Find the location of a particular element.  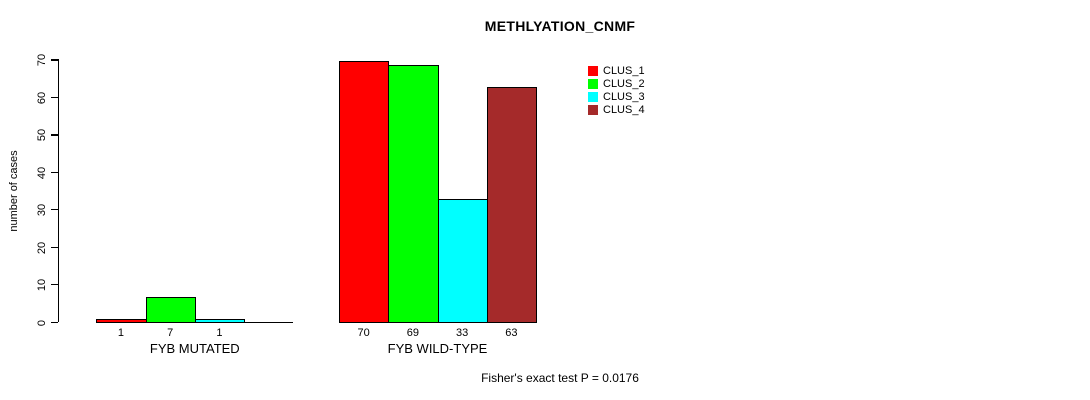

legend-item: CLUS_3 is located at coordinates (616, 96).